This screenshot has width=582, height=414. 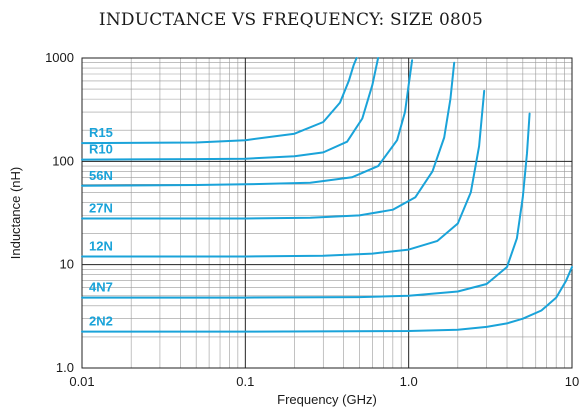 What do you see at coordinates (101, 149) in the screenshot?
I see `series-label-r10: R10` at bounding box center [101, 149].